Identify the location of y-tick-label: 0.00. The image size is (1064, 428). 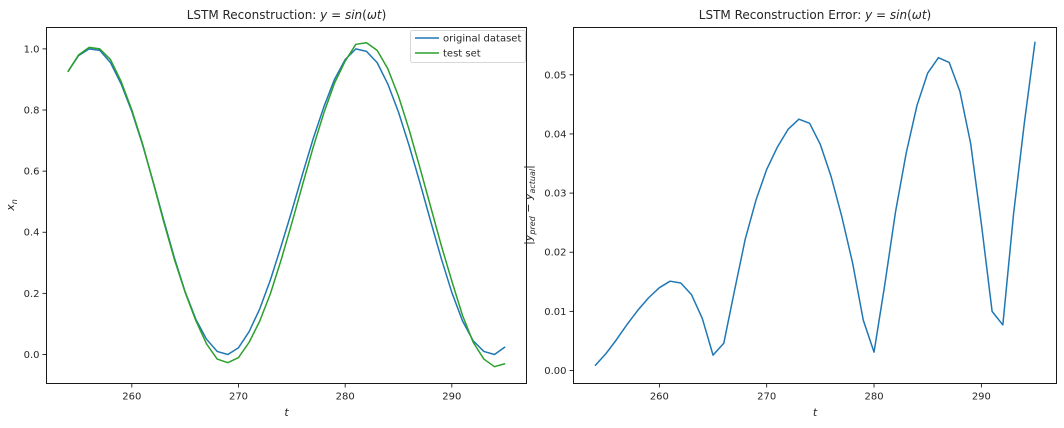
(555, 371).